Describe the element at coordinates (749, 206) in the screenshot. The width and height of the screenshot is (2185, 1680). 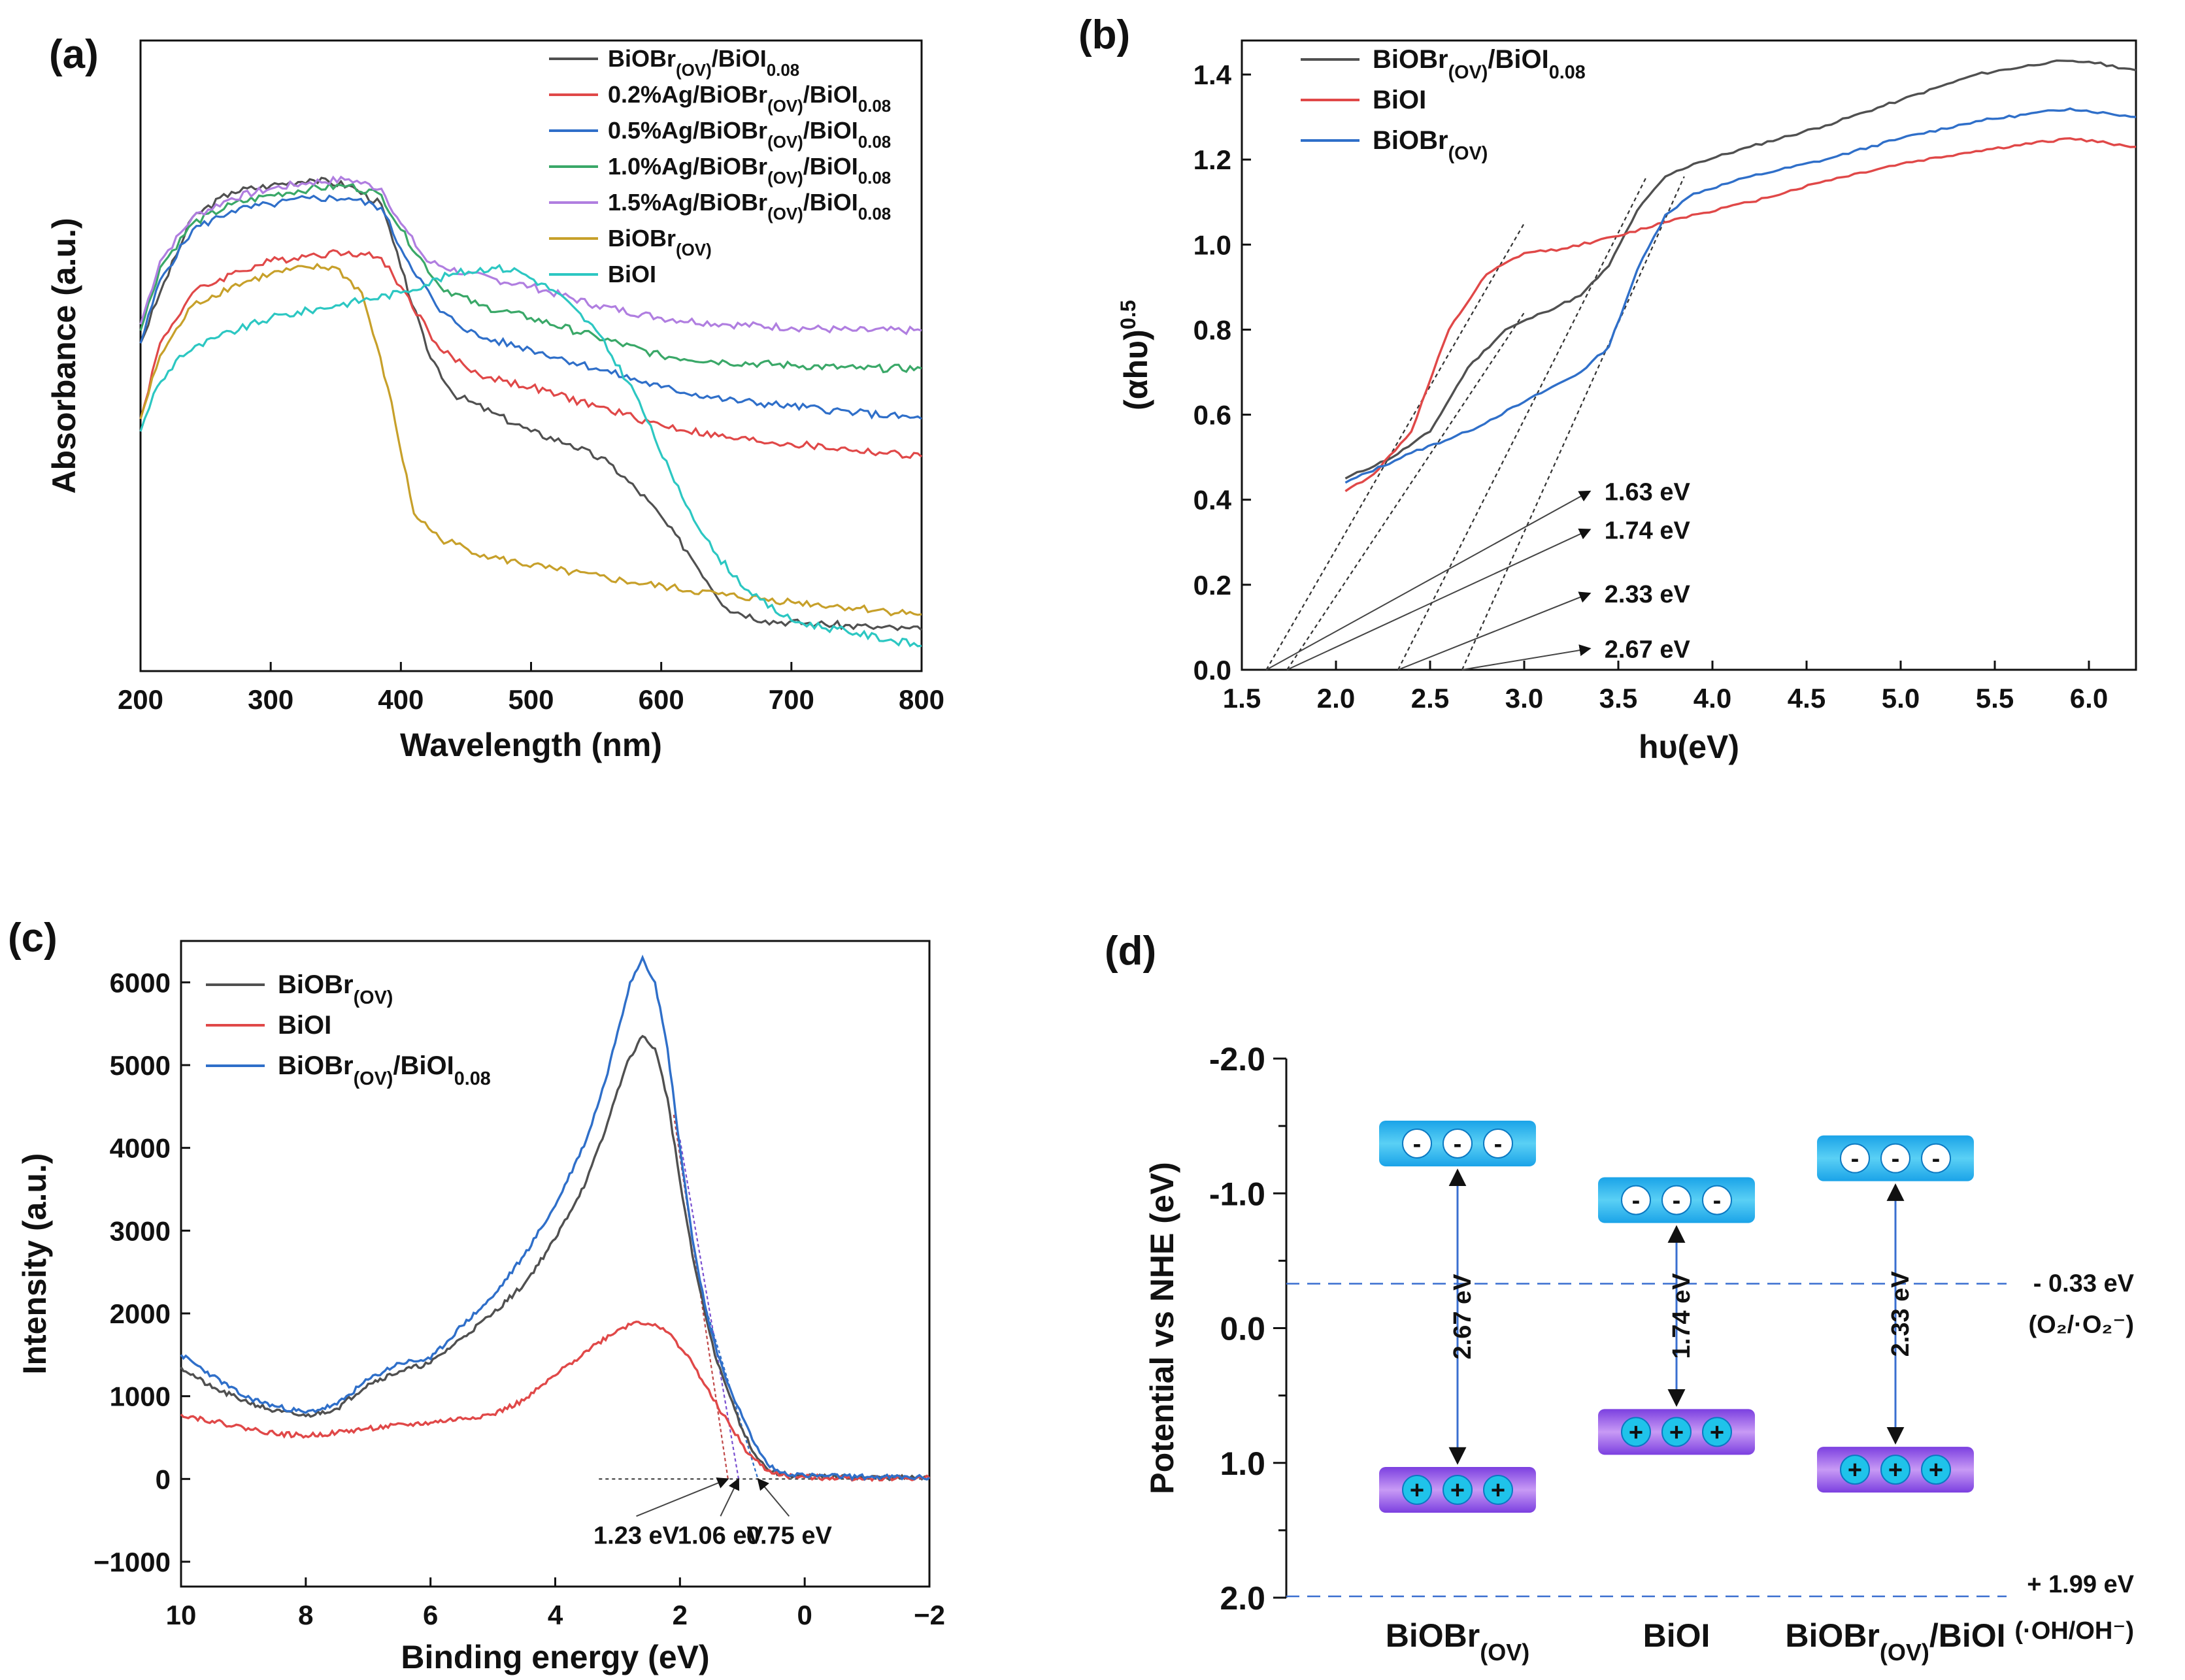
I see `chart-a-legend-label: 1.5%Ag/BiOBr(OV)/BiOI0.08` at that location.